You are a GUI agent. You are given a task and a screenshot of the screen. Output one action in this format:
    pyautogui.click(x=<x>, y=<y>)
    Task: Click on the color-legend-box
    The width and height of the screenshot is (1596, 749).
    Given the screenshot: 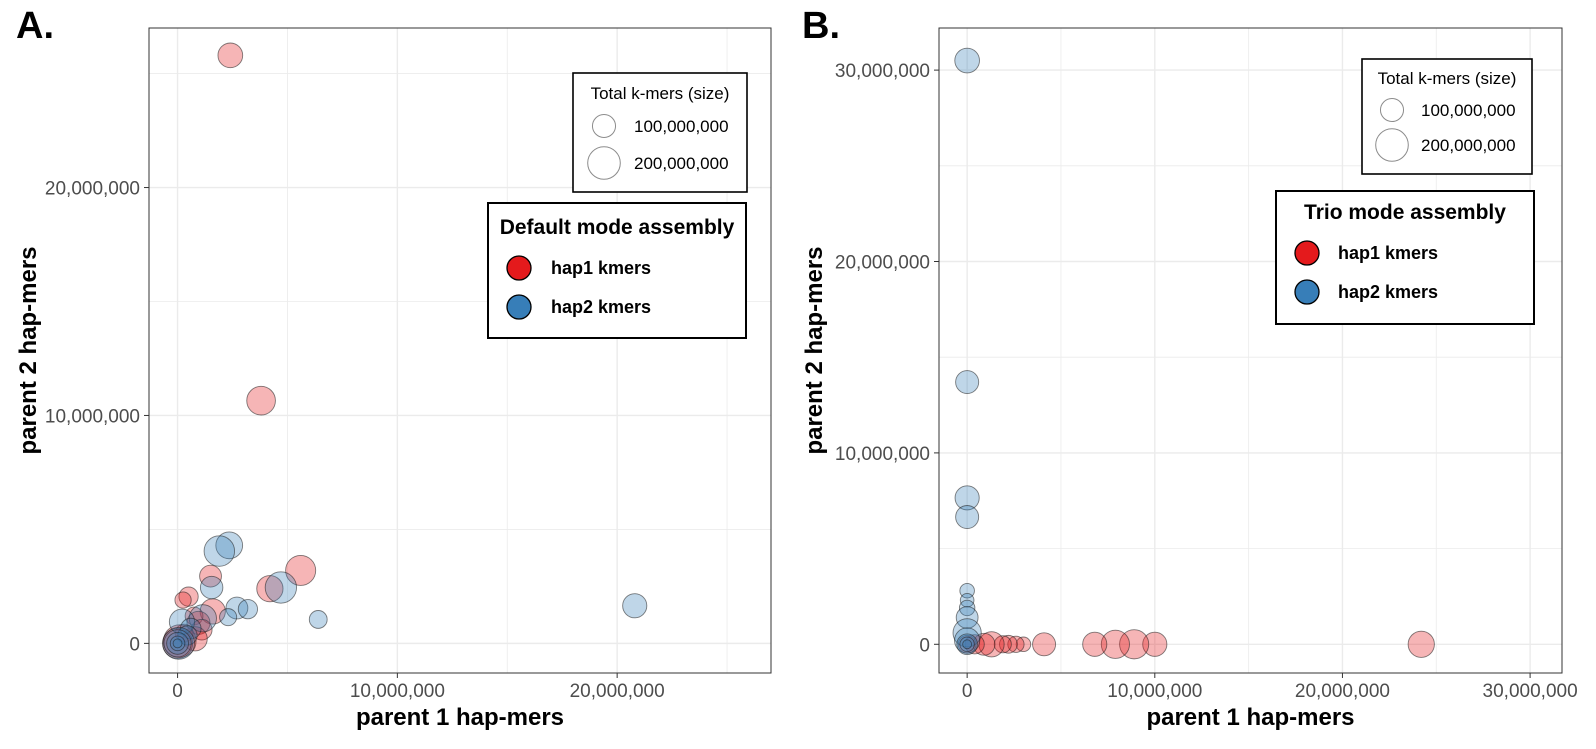 What is the action you would take?
    pyautogui.click(x=1405, y=257)
    